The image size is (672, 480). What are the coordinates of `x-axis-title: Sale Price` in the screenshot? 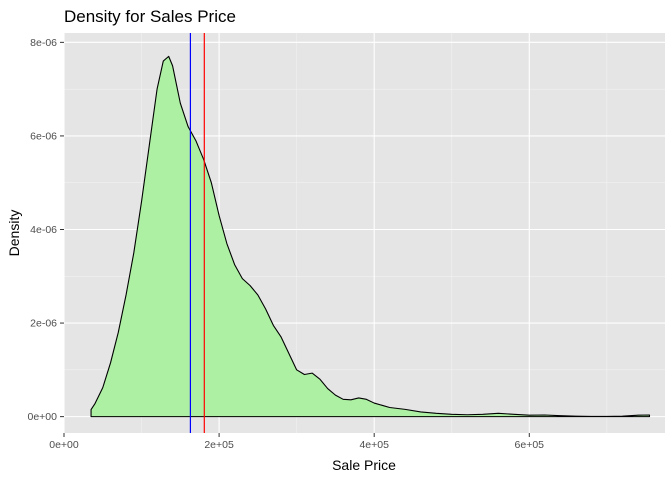 It's located at (364, 465).